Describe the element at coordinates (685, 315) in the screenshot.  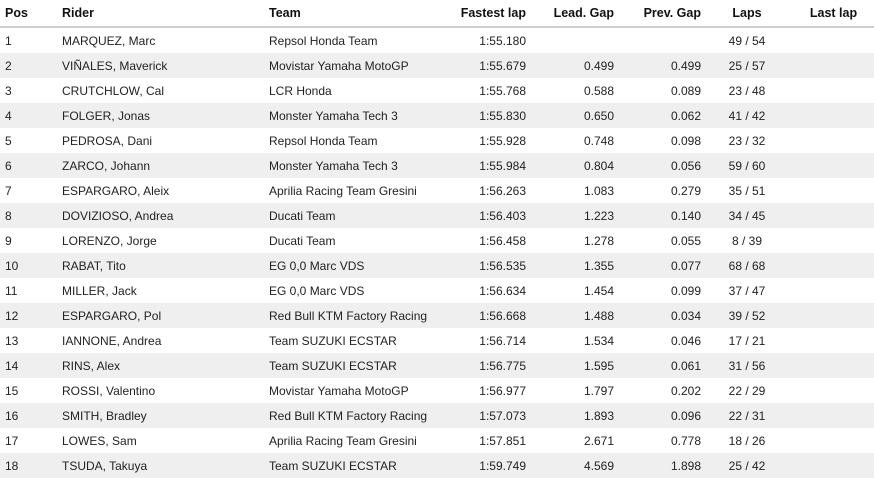
I see `cell-prev-gap: 0.034` at that location.